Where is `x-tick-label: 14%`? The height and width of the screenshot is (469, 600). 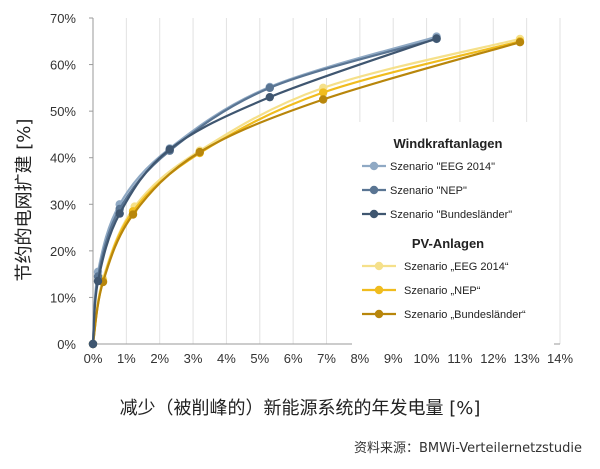 x-tick-label: 14% is located at coordinates (560, 358).